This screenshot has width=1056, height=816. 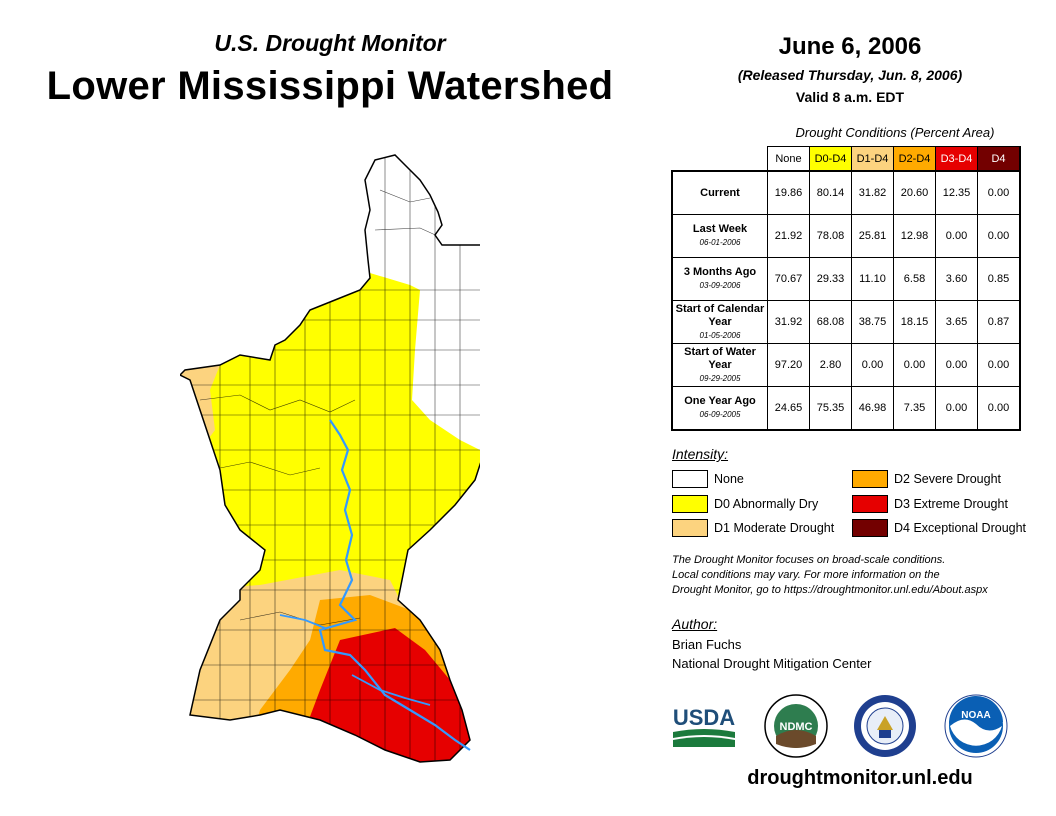 What do you see at coordinates (720, 242) in the screenshot?
I see `row-date: 06-01-2006` at bounding box center [720, 242].